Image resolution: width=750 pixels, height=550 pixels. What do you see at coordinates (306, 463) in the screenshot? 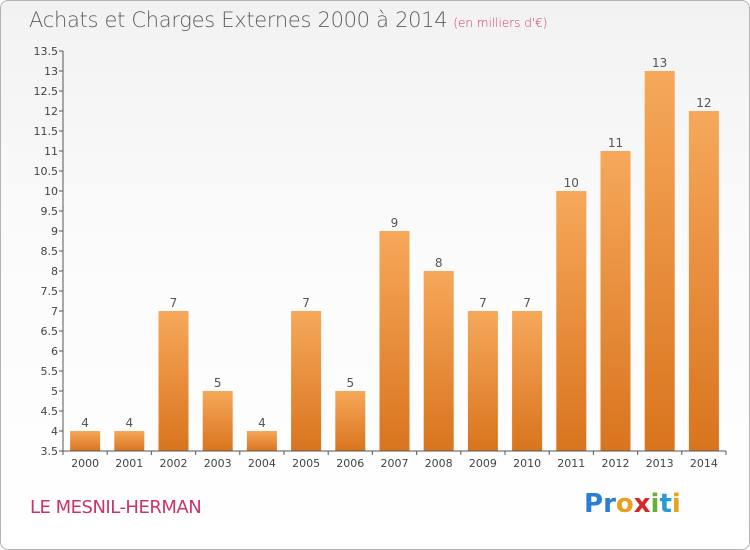
I see `x-tick-label: 2005` at bounding box center [306, 463].